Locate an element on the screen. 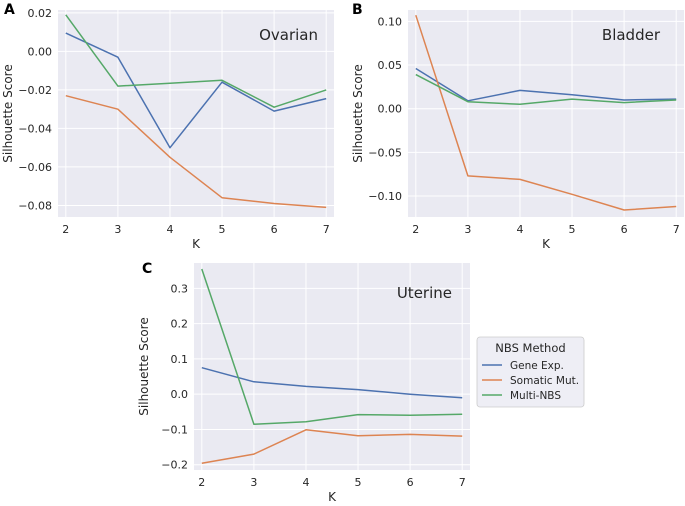  y-tick-label: −0.10 is located at coordinates (385, 196).